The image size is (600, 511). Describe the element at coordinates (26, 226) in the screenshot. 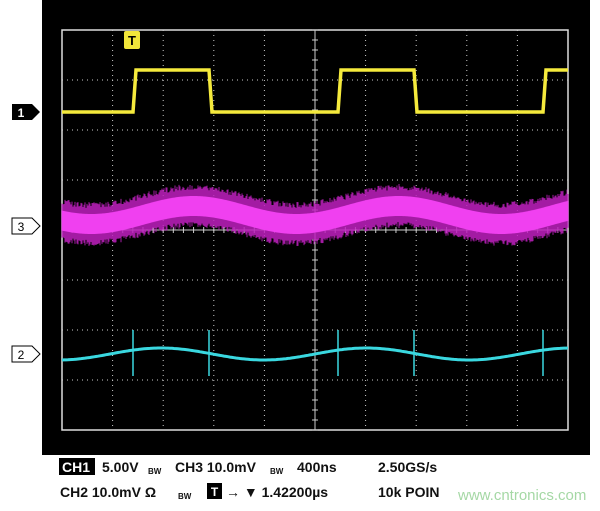

I see `ch3-marker-box` at that location.